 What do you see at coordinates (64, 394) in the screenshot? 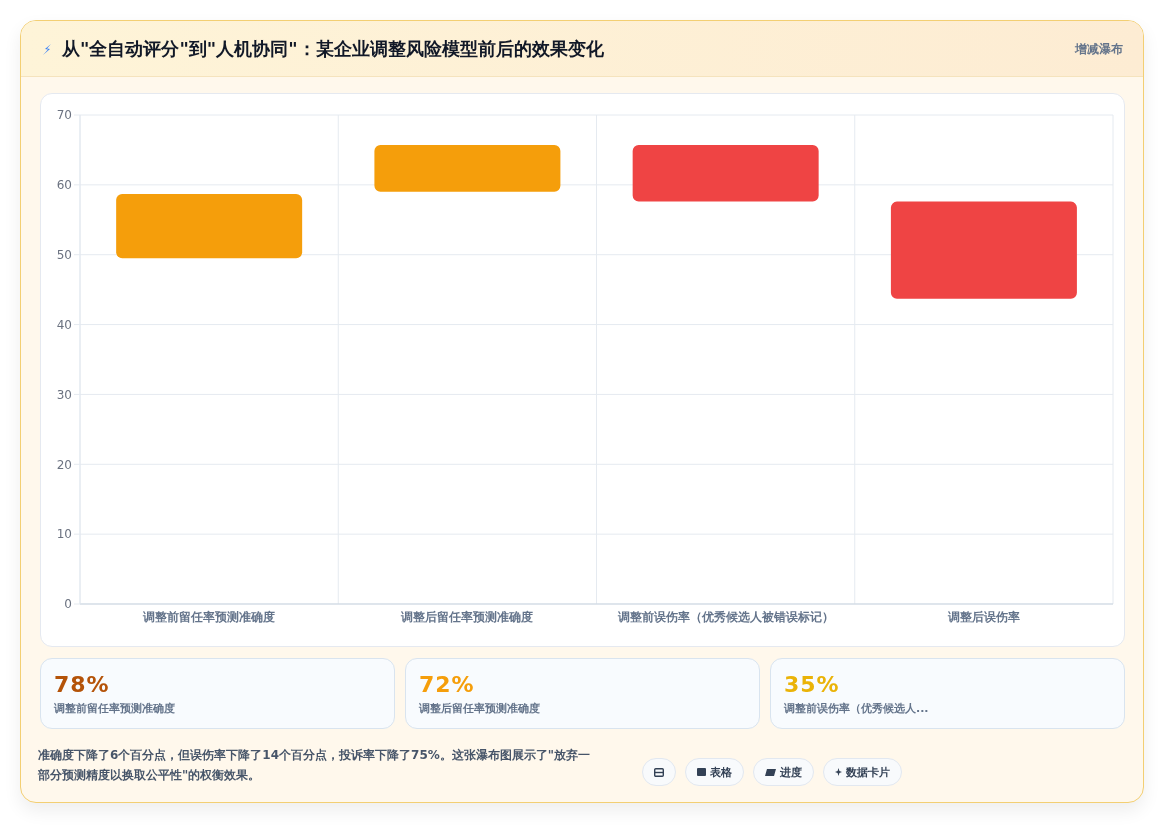
I see `y-tick-label: 30` at bounding box center [64, 394].